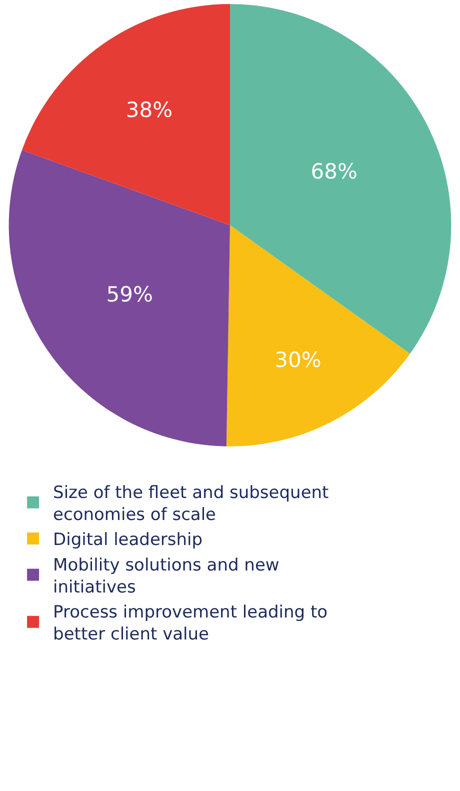  Describe the element at coordinates (334, 172) in the screenshot. I see `data-label: 68%` at that location.